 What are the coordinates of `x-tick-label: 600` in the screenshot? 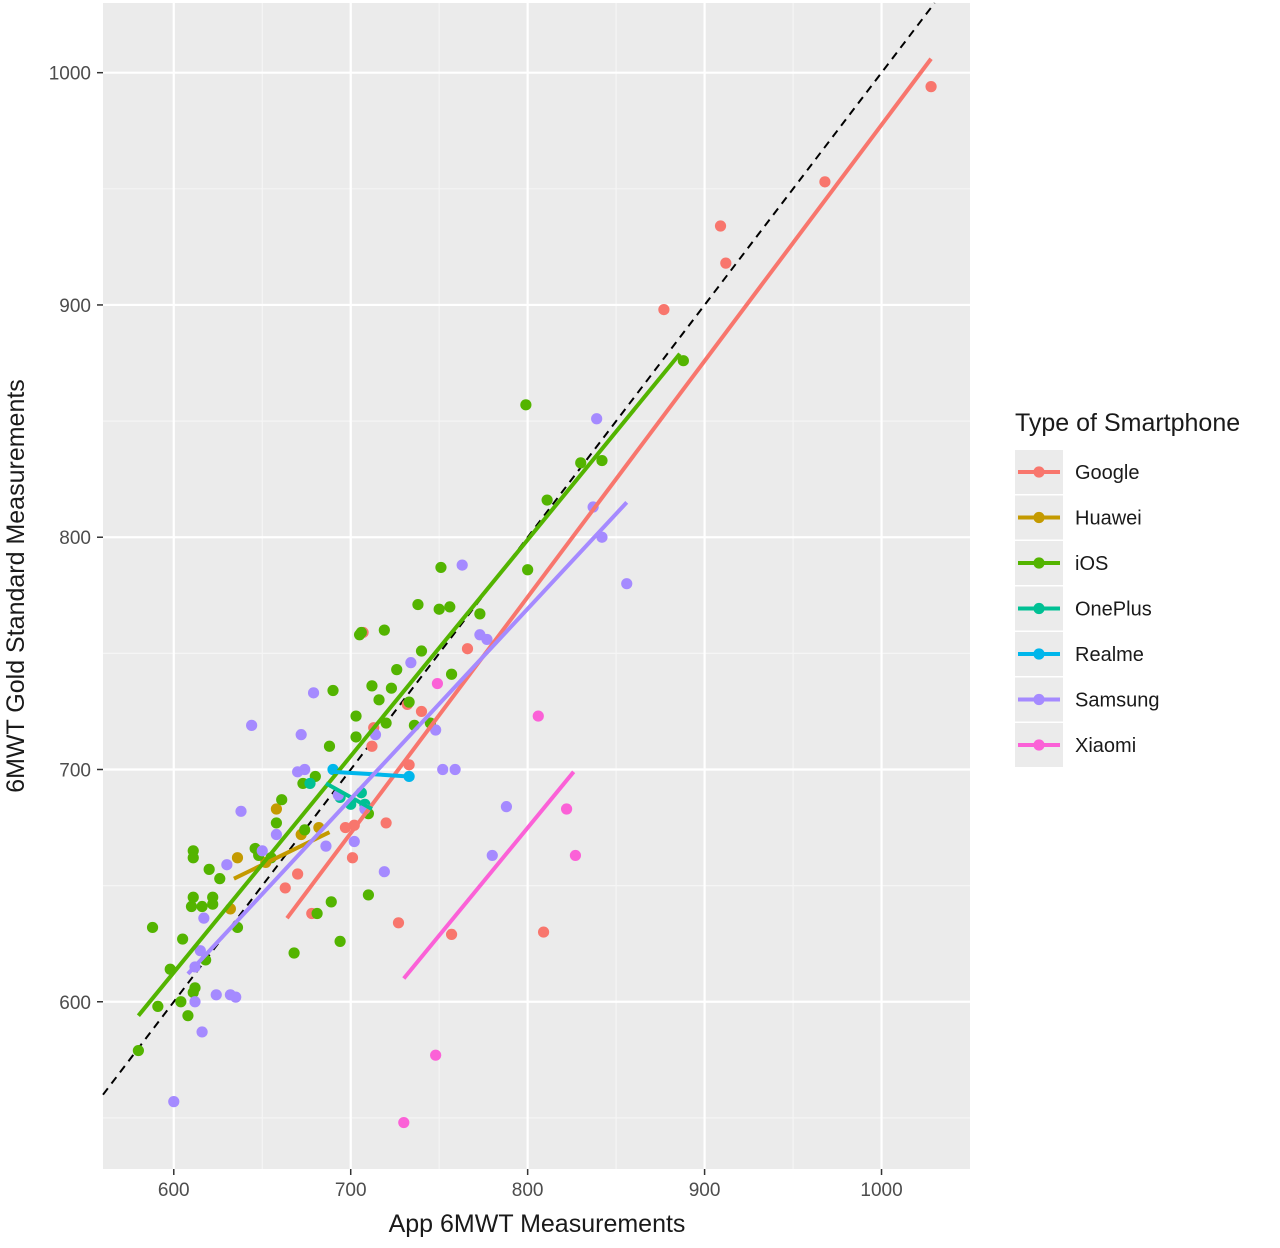 It's located at (174, 1190).